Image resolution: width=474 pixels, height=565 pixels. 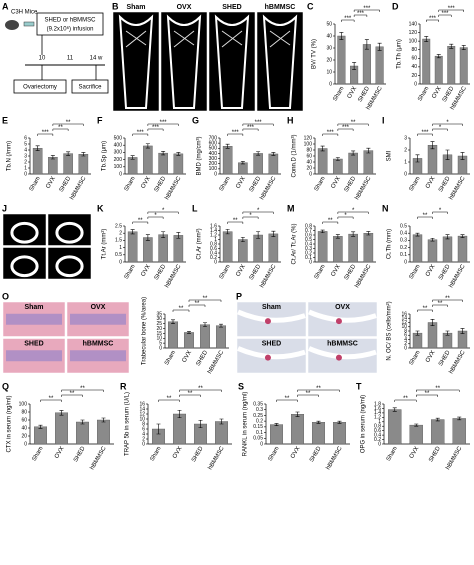 I want to click on x-tick-label: OVX, so click(x=336, y=271).